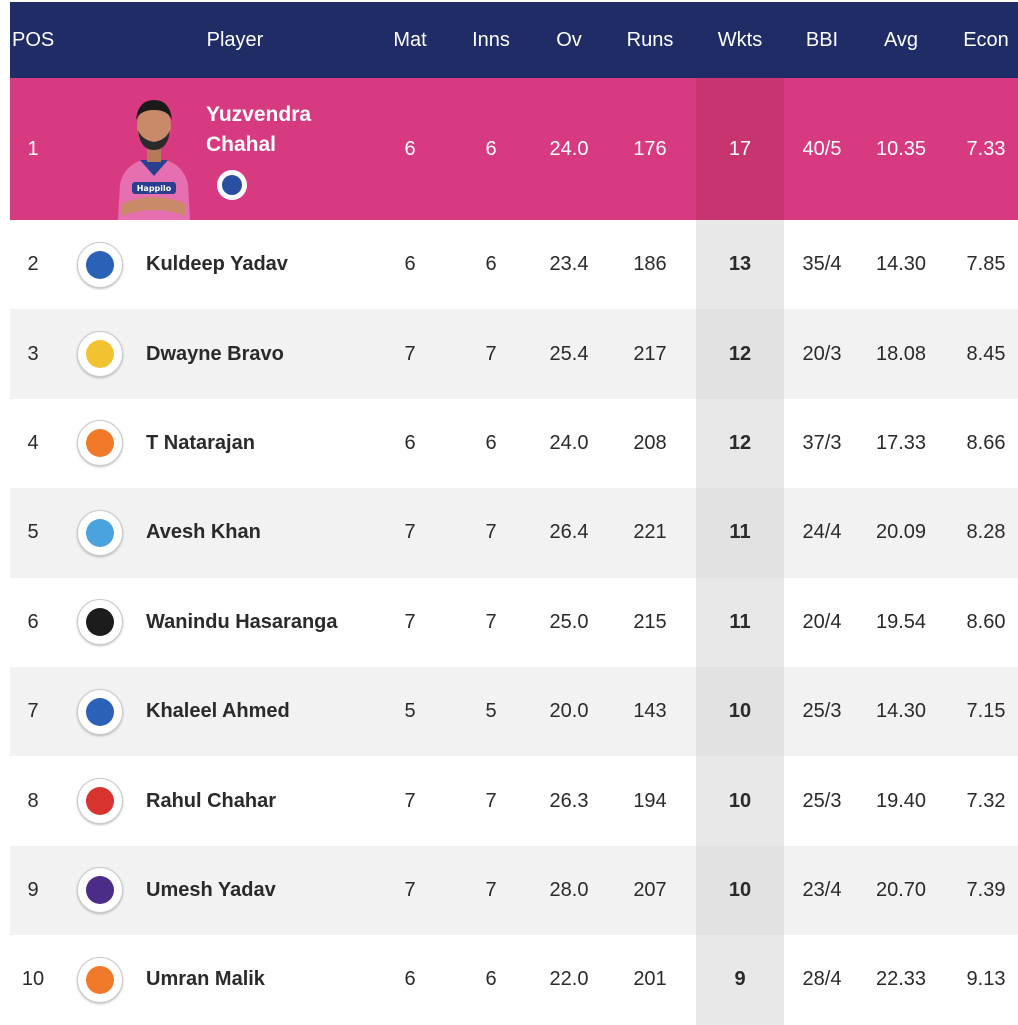 This screenshot has height=1025, width=1018. I want to click on row-econ: 8.28, so click(986, 532).